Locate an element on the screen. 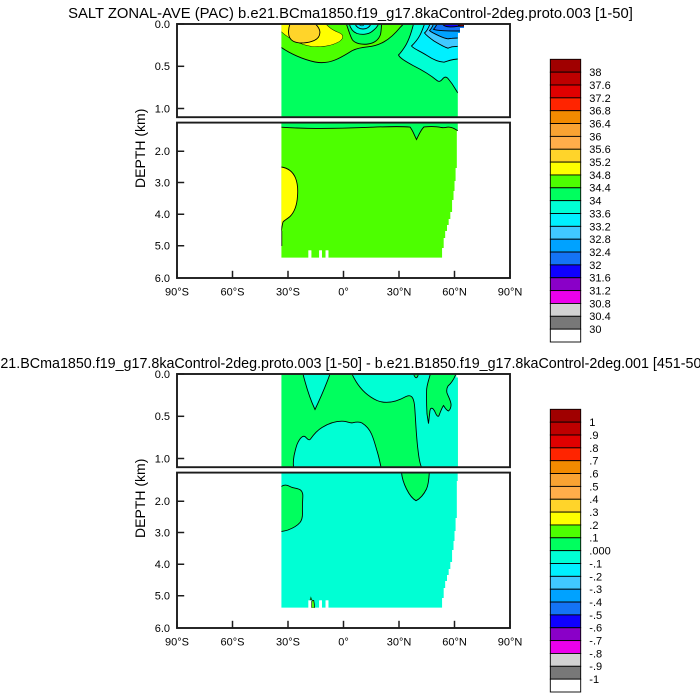  svg-text: -1 is located at coordinates (594, 680).